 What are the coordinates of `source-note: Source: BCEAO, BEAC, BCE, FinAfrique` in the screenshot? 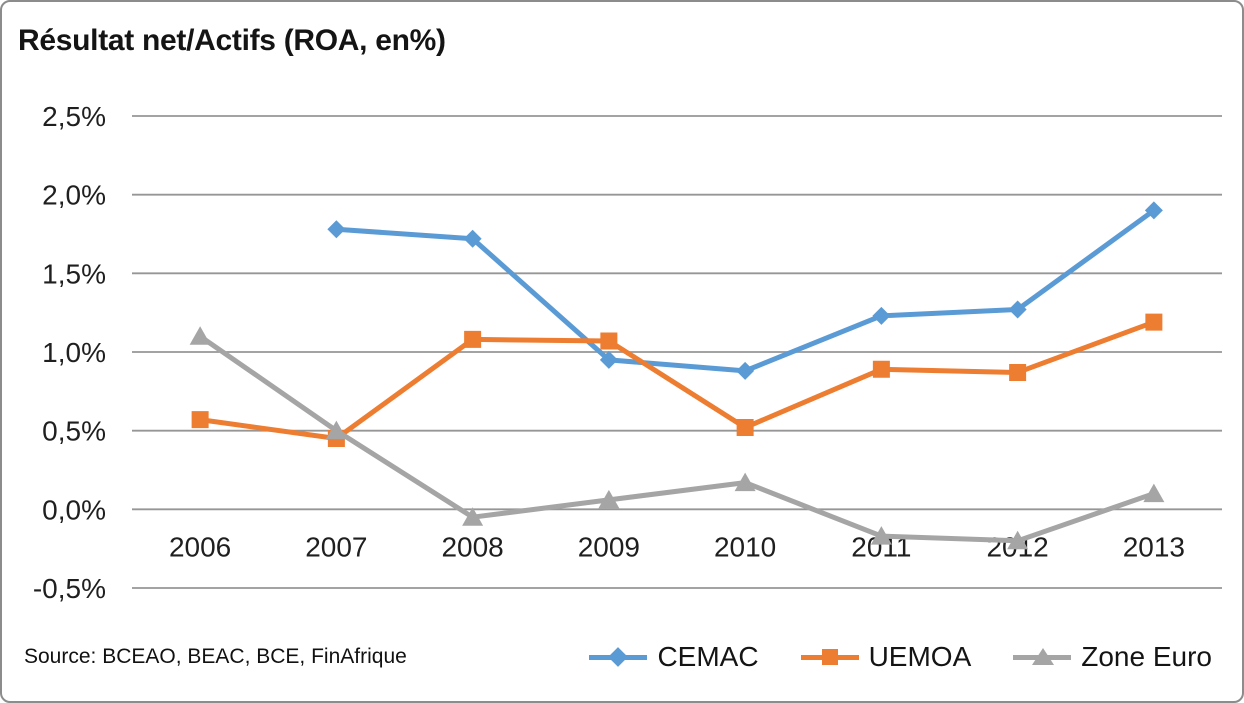 It's located at (215, 656).